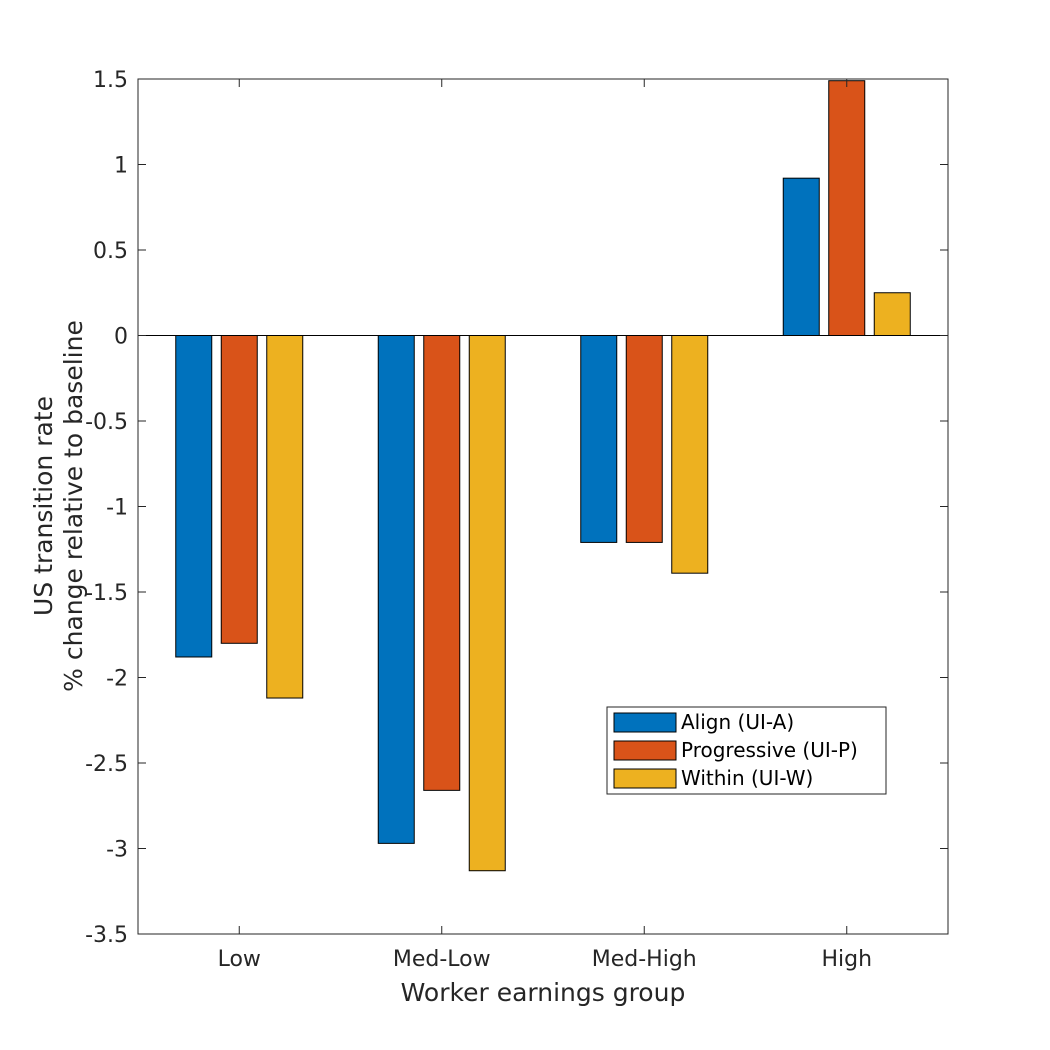 Image resolution: width=1050 pixels, height=1050 pixels. Describe the element at coordinates (543, 992) in the screenshot. I see `x-axis-label: Worker earnings group` at that location.